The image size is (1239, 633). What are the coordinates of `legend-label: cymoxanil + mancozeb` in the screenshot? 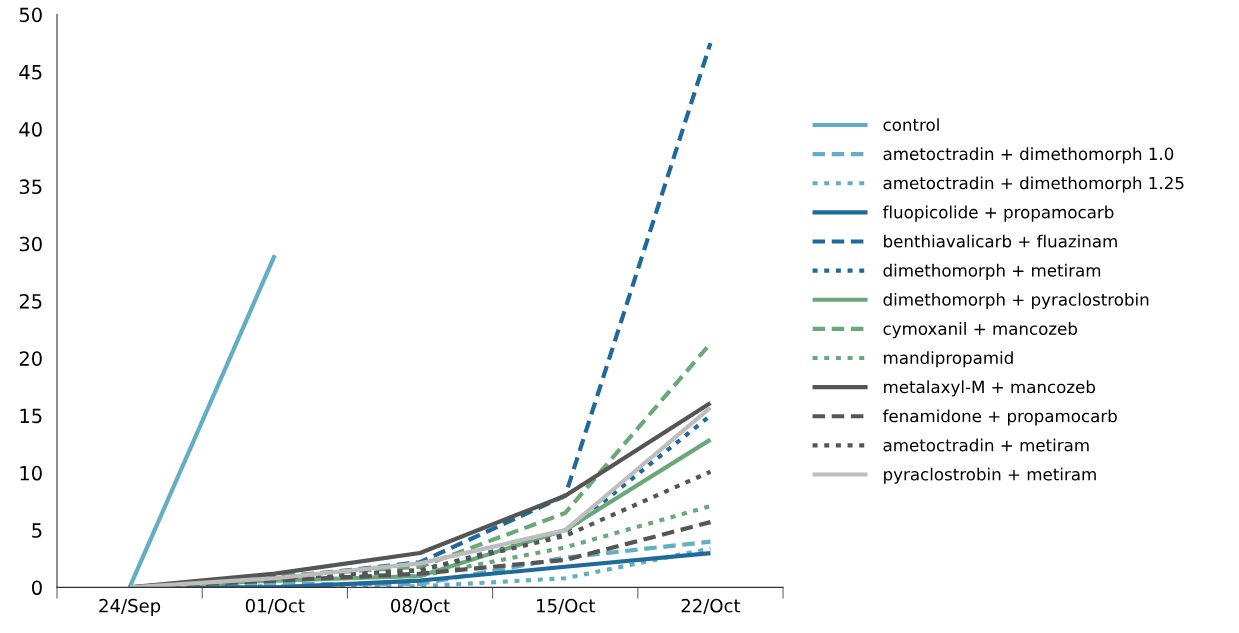 It's located at (980, 330).